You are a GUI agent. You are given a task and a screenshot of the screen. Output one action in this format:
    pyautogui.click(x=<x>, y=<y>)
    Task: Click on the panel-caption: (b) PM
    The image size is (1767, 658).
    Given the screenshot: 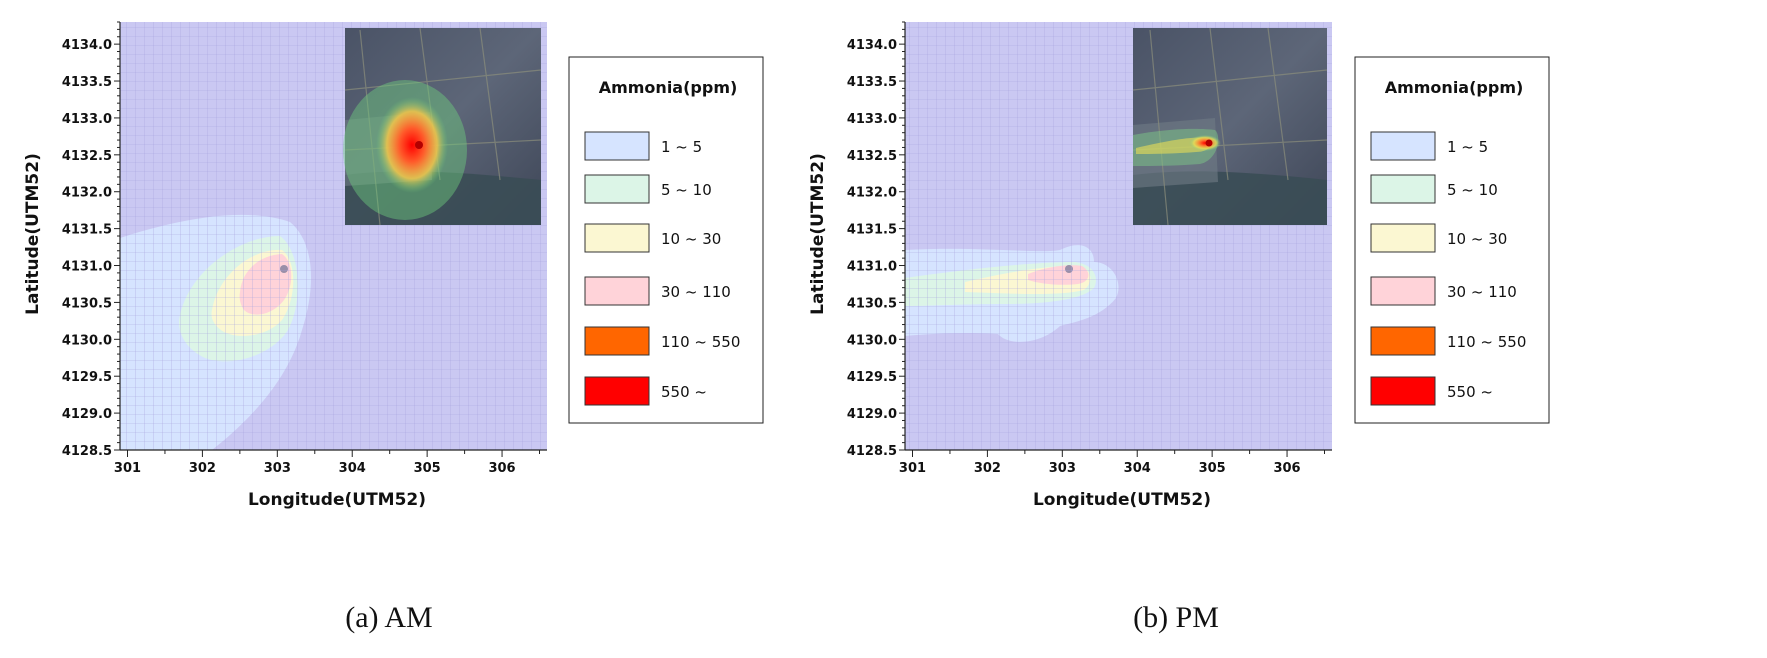 What is the action you would take?
    pyautogui.click(x=1176, y=617)
    